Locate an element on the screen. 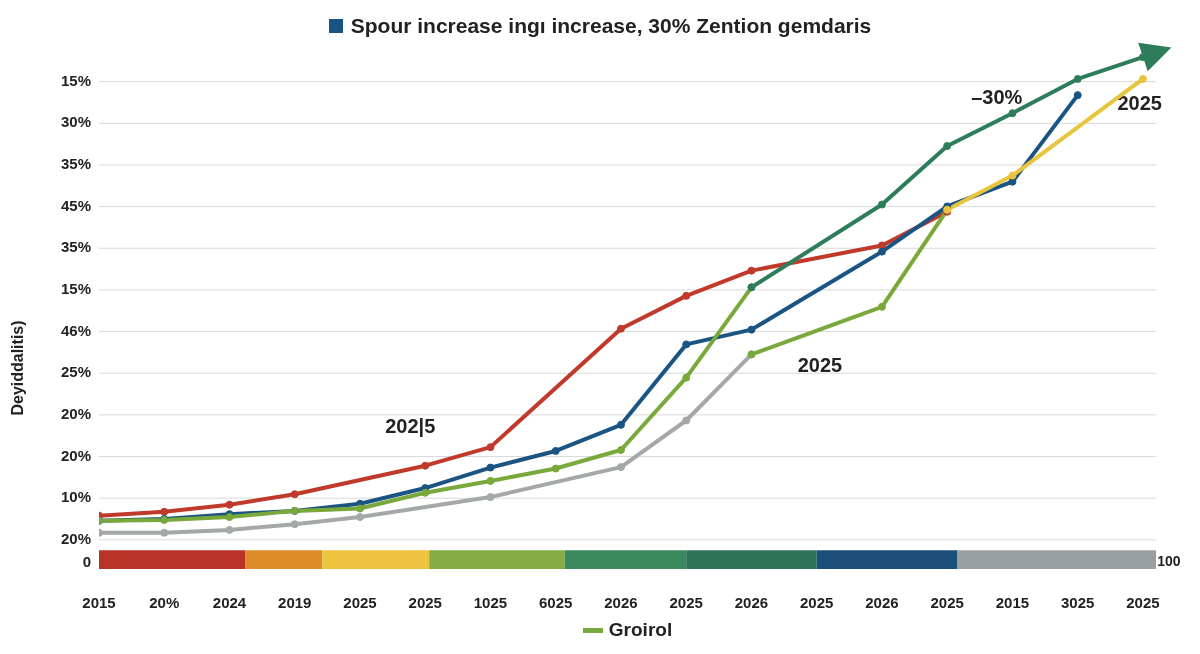 The image size is (1200, 654). y-axis-title: Deyiddalitis) is located at coordinates (18, 368).